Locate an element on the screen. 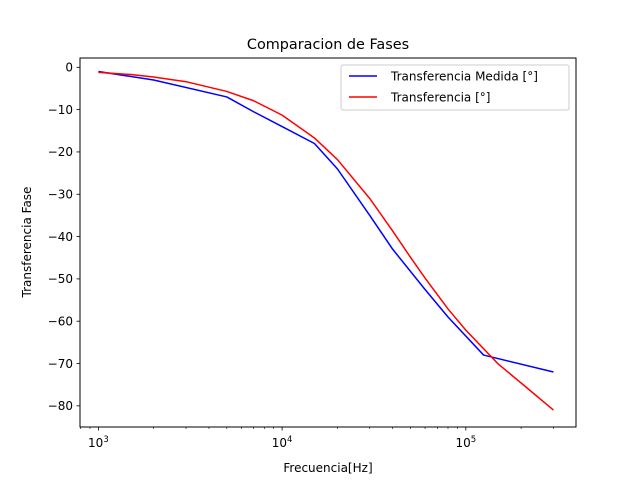 Image resolution: width=640 pixels, height=480 pixels. legend-box is located at coordinates (455, 87).